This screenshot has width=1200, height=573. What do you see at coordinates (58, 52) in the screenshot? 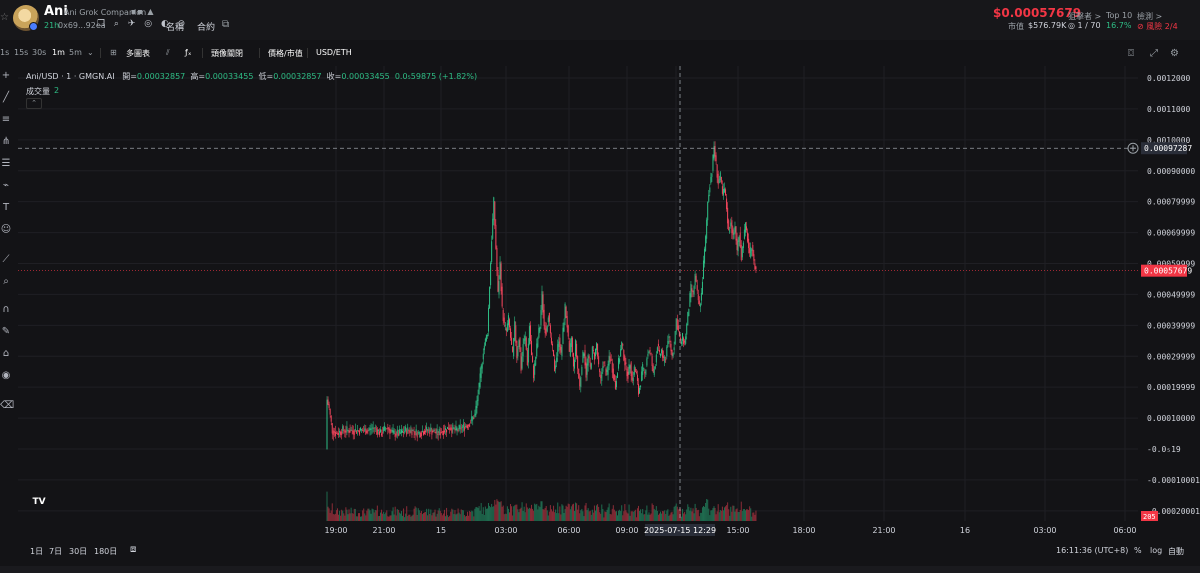
I see `interval-1m: 1m` at bounding box center [58, 52].